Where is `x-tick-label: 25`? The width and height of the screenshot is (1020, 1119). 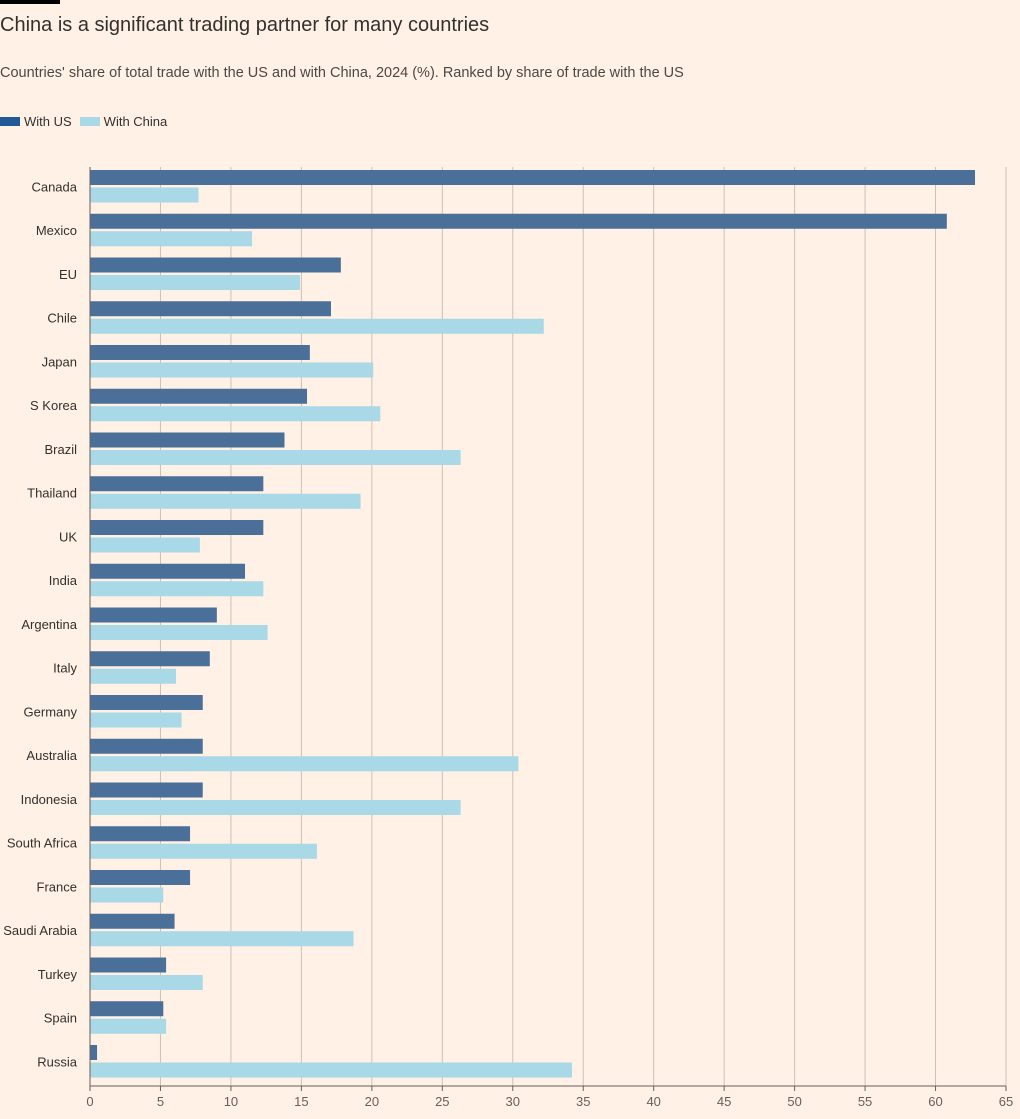 x-tick-label: 25 is located at coordinates (442, 1101).